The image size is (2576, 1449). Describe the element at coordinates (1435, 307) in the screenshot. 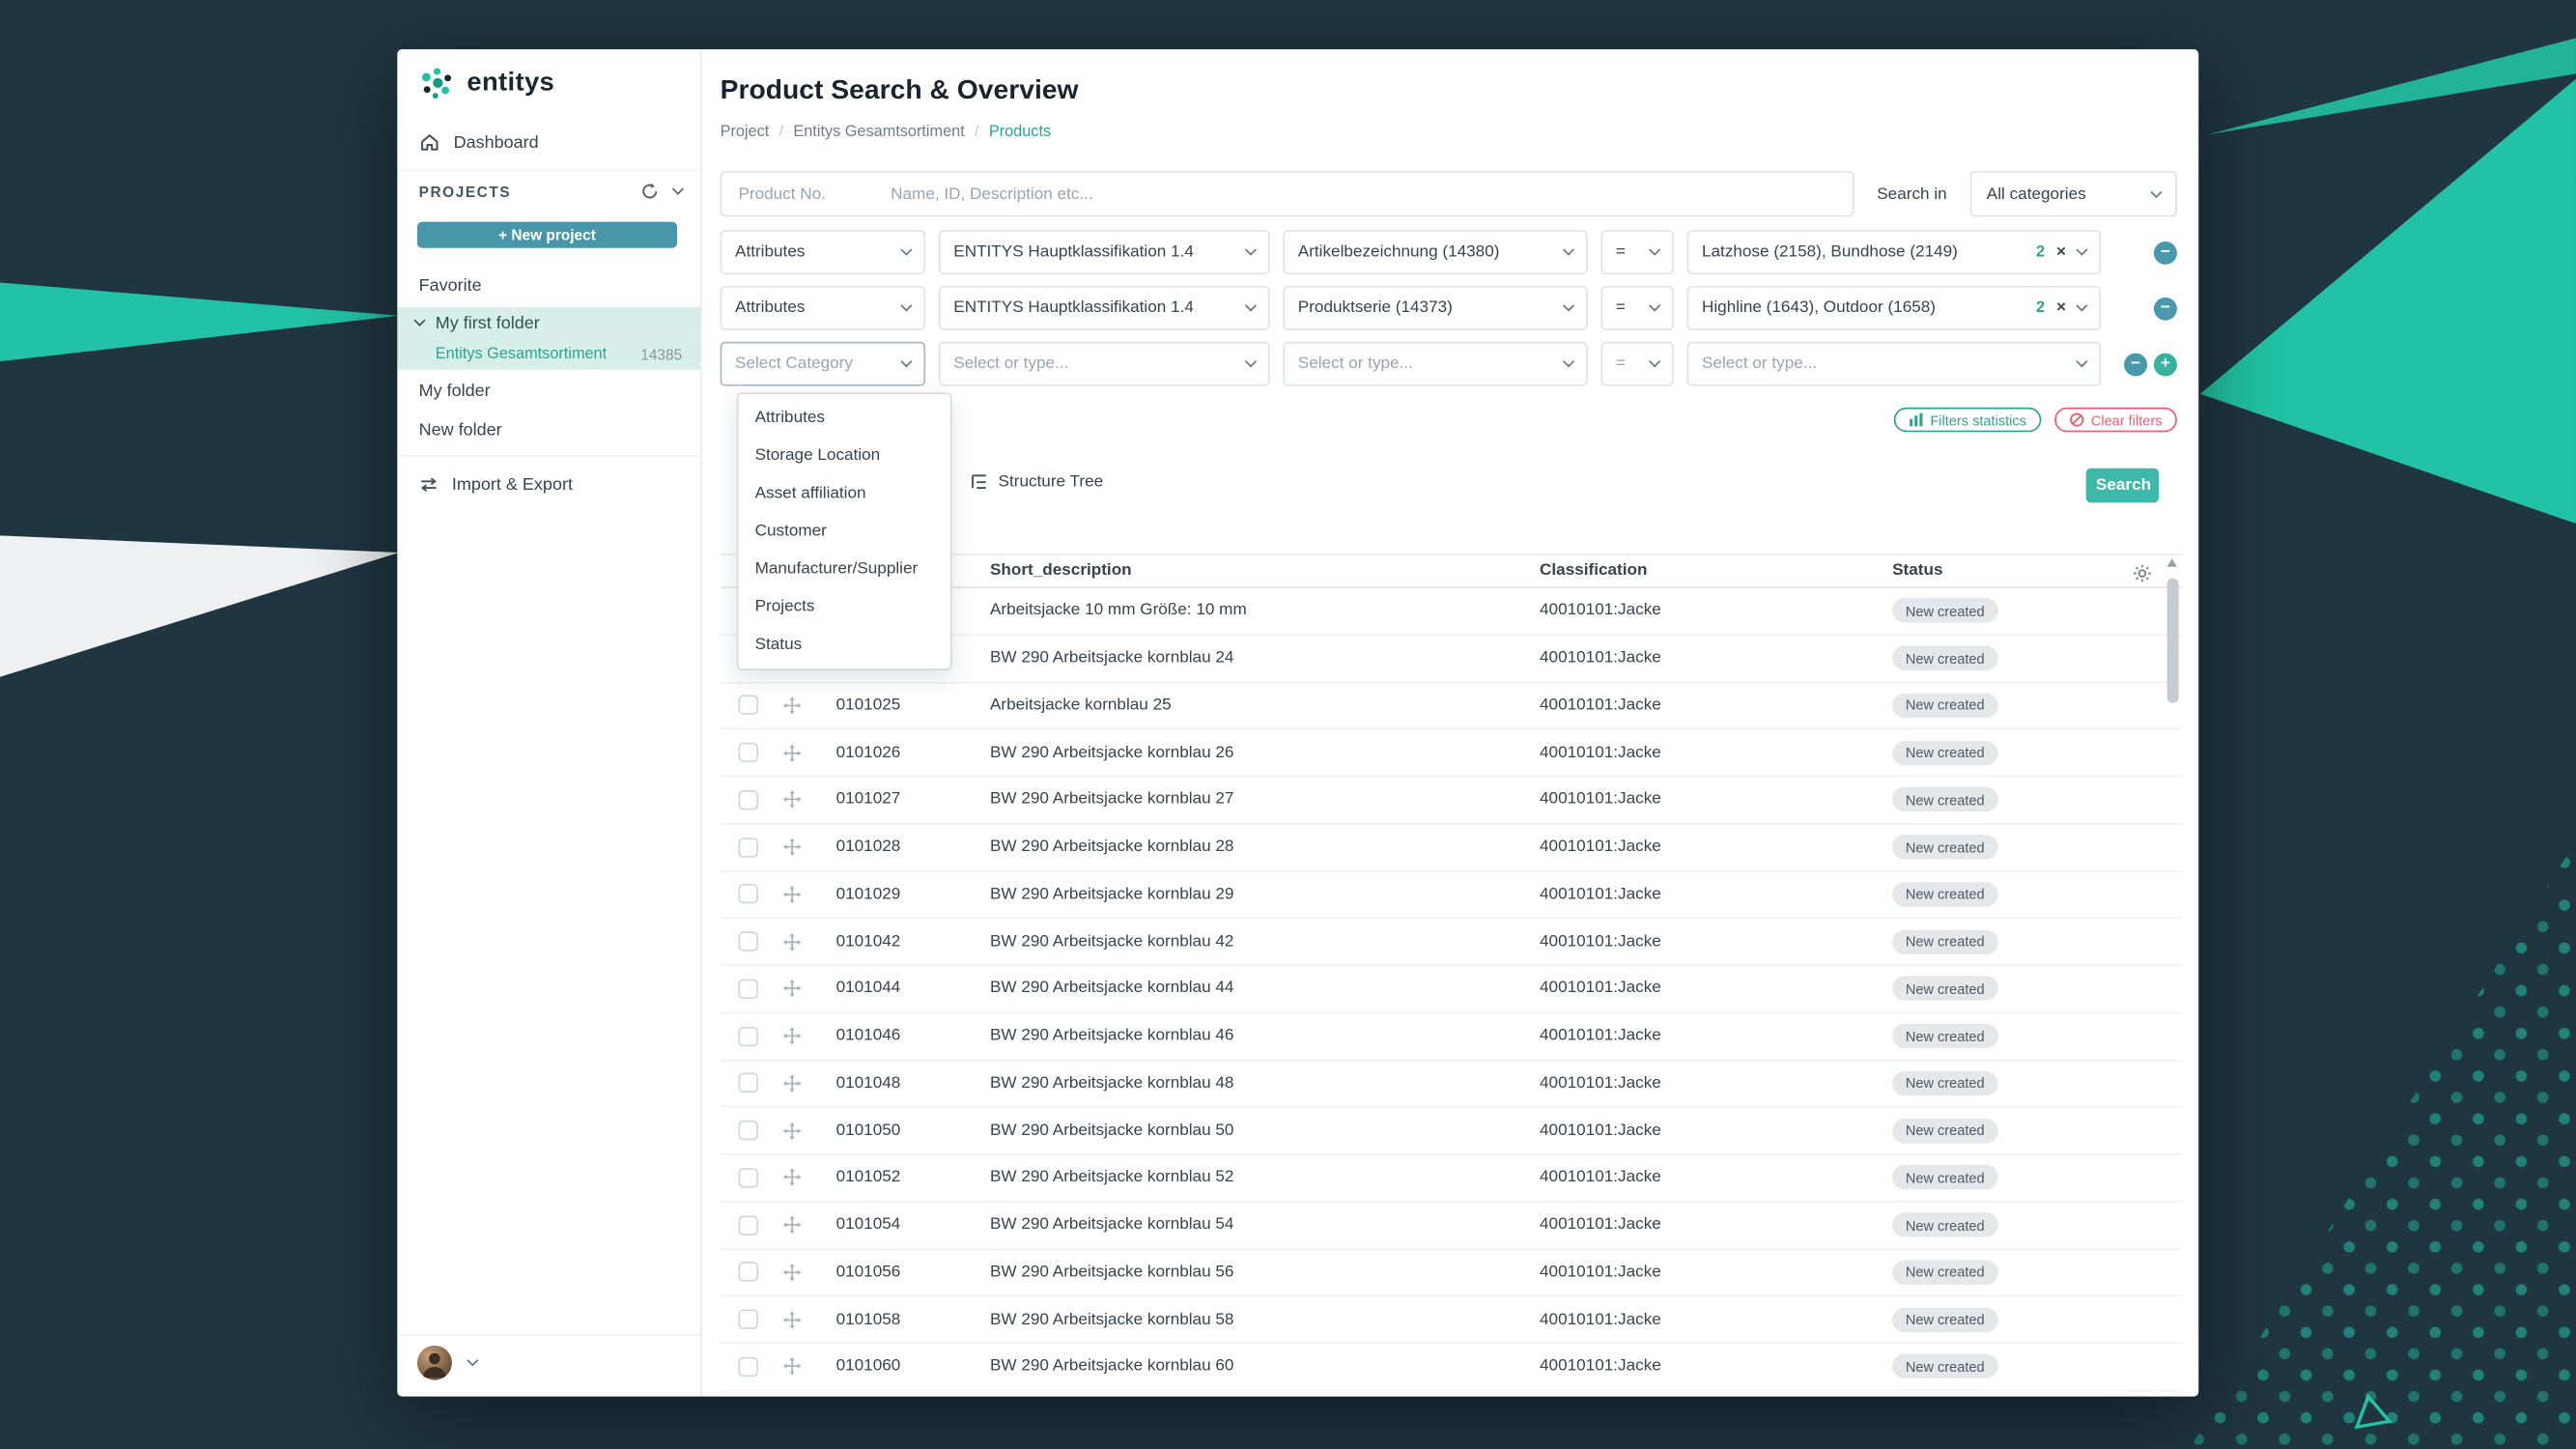

I see `filter-attribute-select: Produktserie (14373)` at that location.